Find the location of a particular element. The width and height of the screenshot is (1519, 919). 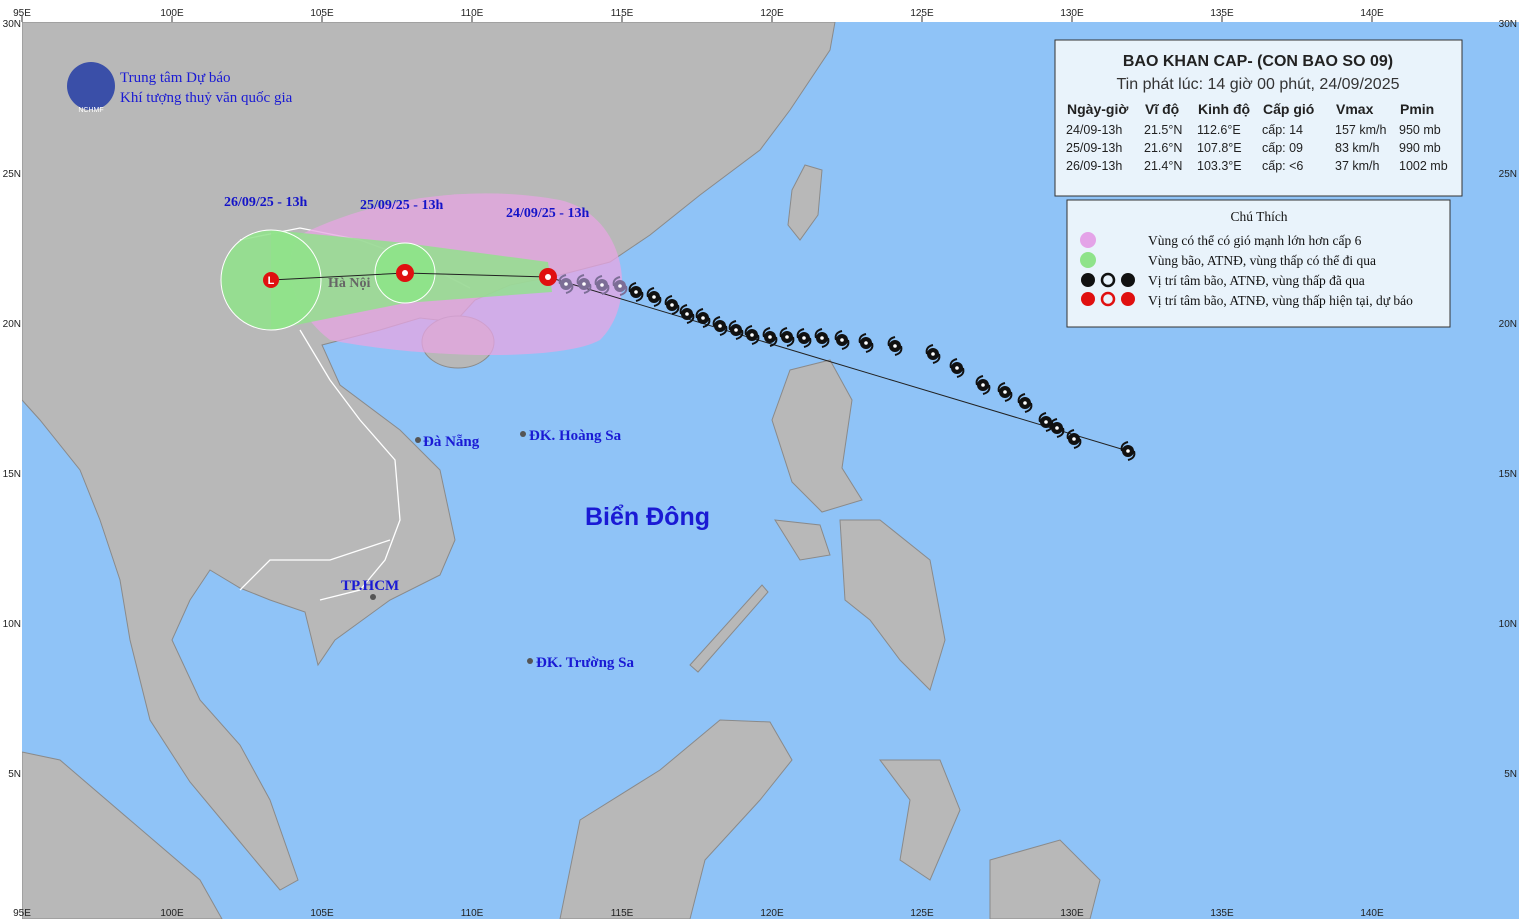

place-label: Hà Nội is located at coordinates (349, 283).